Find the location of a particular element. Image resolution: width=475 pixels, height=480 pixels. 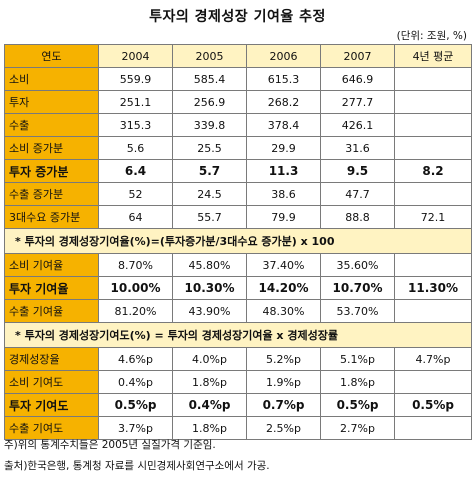

row-label: 경제성장율 is located at coordinates (51, 359).